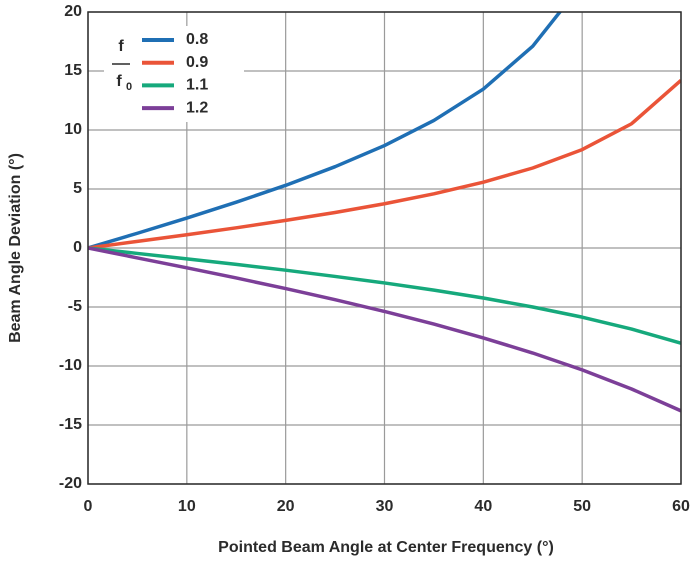 Image resolution: width=700 pixels, height=568 pixels. What do you see at coordinates (73, 70) in the screenshot?
I see `y-tick-label: 15` at bounding box center [73, 70].